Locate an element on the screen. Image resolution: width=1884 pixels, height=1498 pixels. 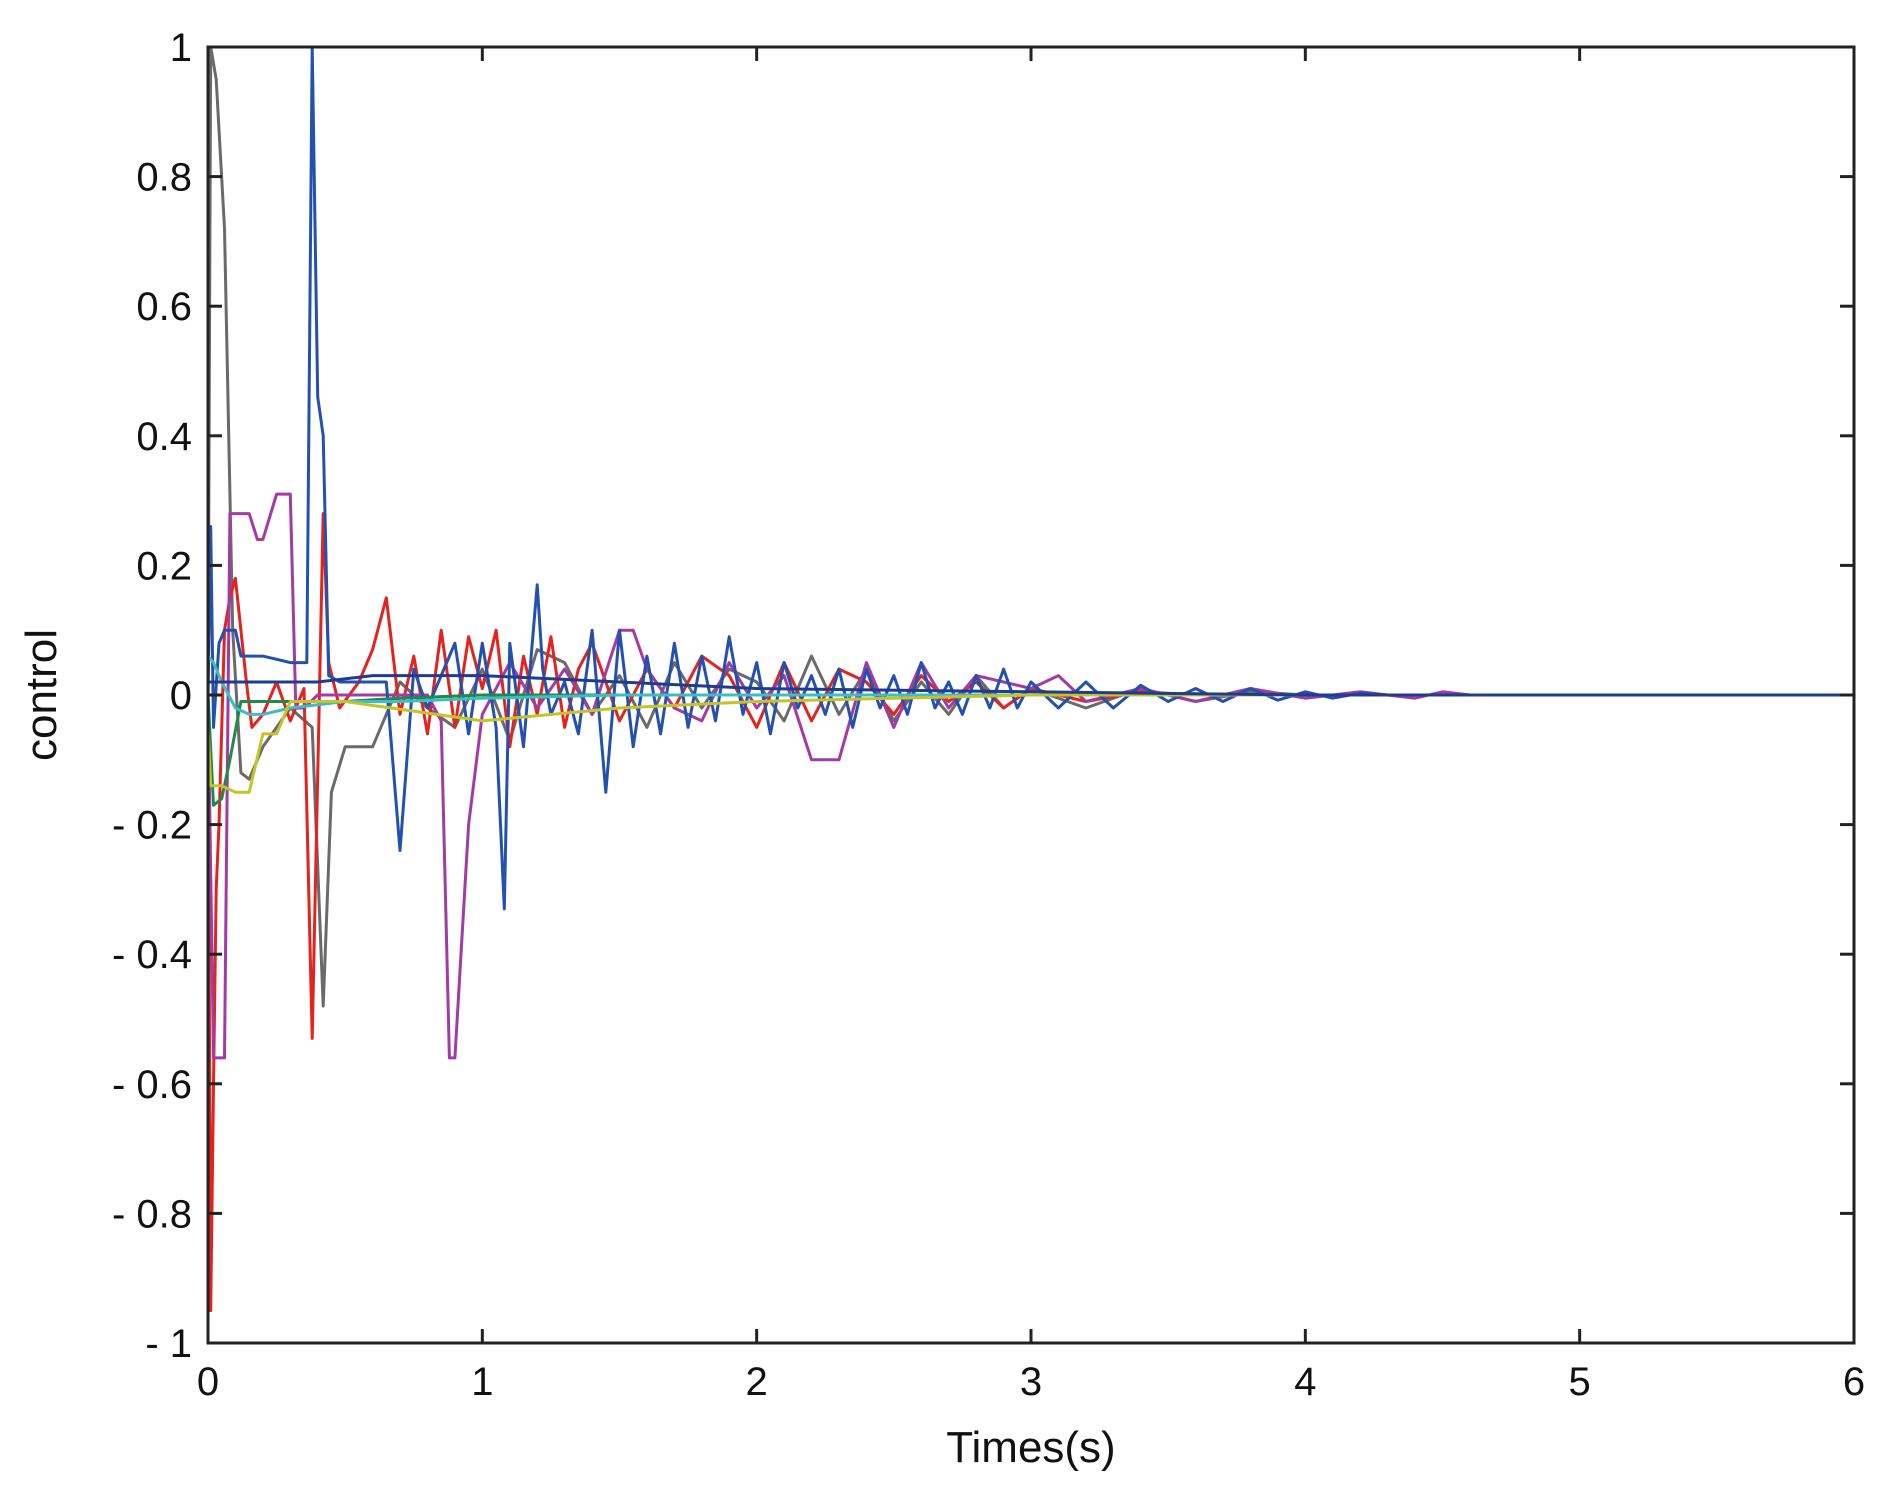
y-tick-label-2: 0.6 is located at coordinates (164, 307).